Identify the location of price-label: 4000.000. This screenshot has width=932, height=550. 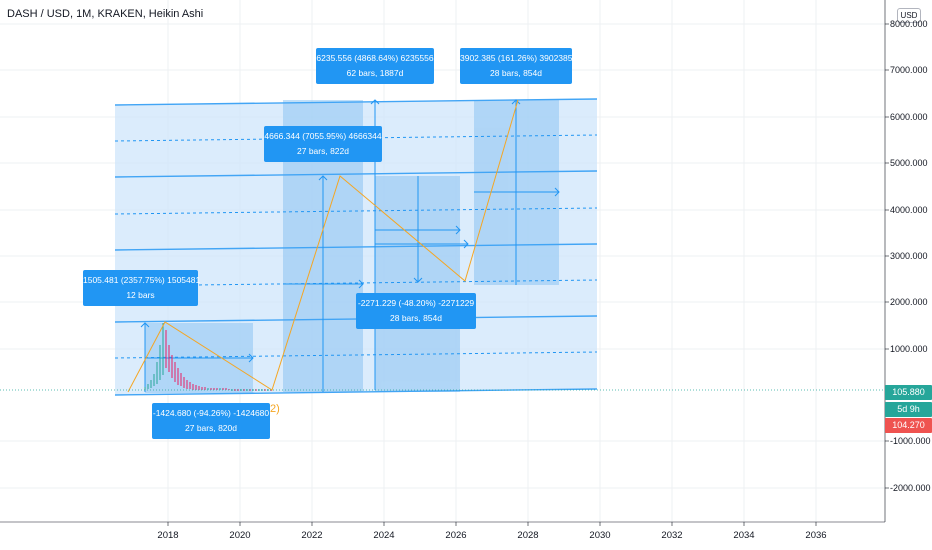
(909, 210).